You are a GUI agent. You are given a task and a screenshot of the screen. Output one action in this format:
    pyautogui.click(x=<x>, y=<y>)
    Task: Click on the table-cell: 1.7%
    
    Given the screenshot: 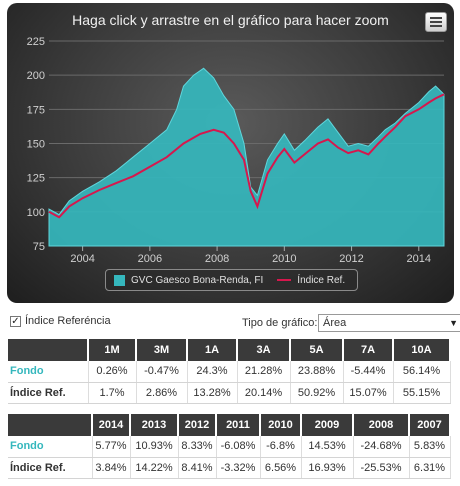 What is the action you would take?
    pyautogui.click(x=112, y=393)
    